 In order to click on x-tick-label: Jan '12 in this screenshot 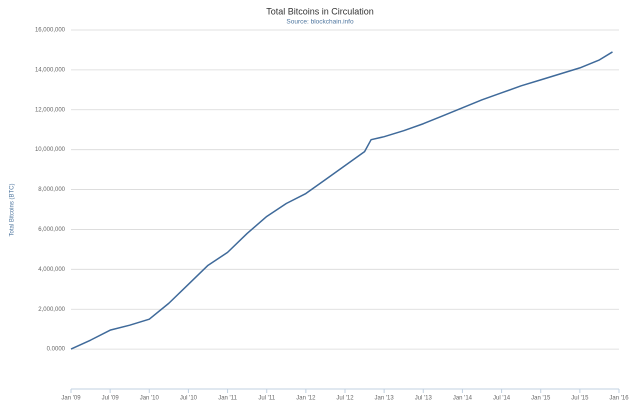, I will do `click(306, 399)`.